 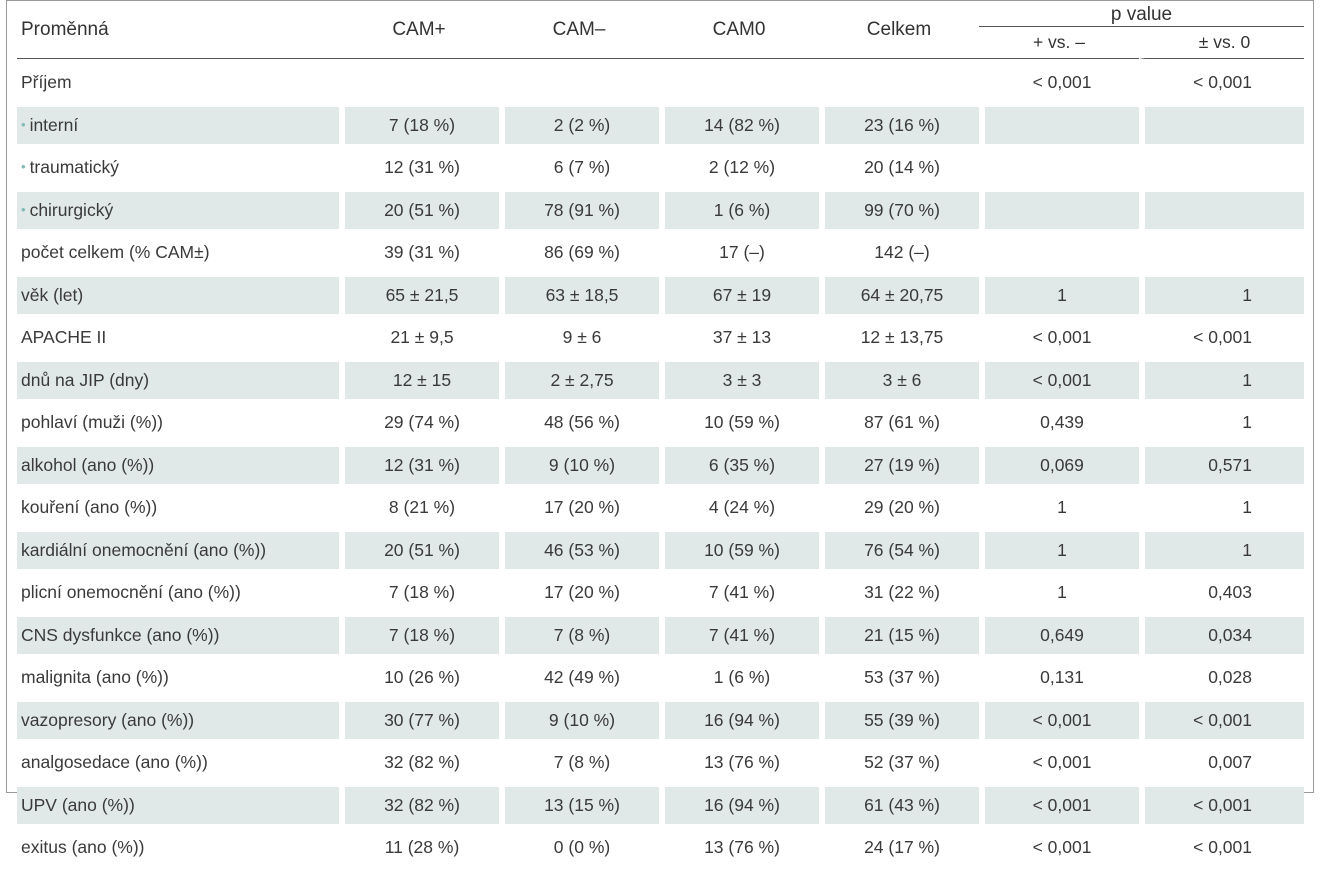 I want to click on table-cell: 32 (82 %), so click(x=419, y=802).